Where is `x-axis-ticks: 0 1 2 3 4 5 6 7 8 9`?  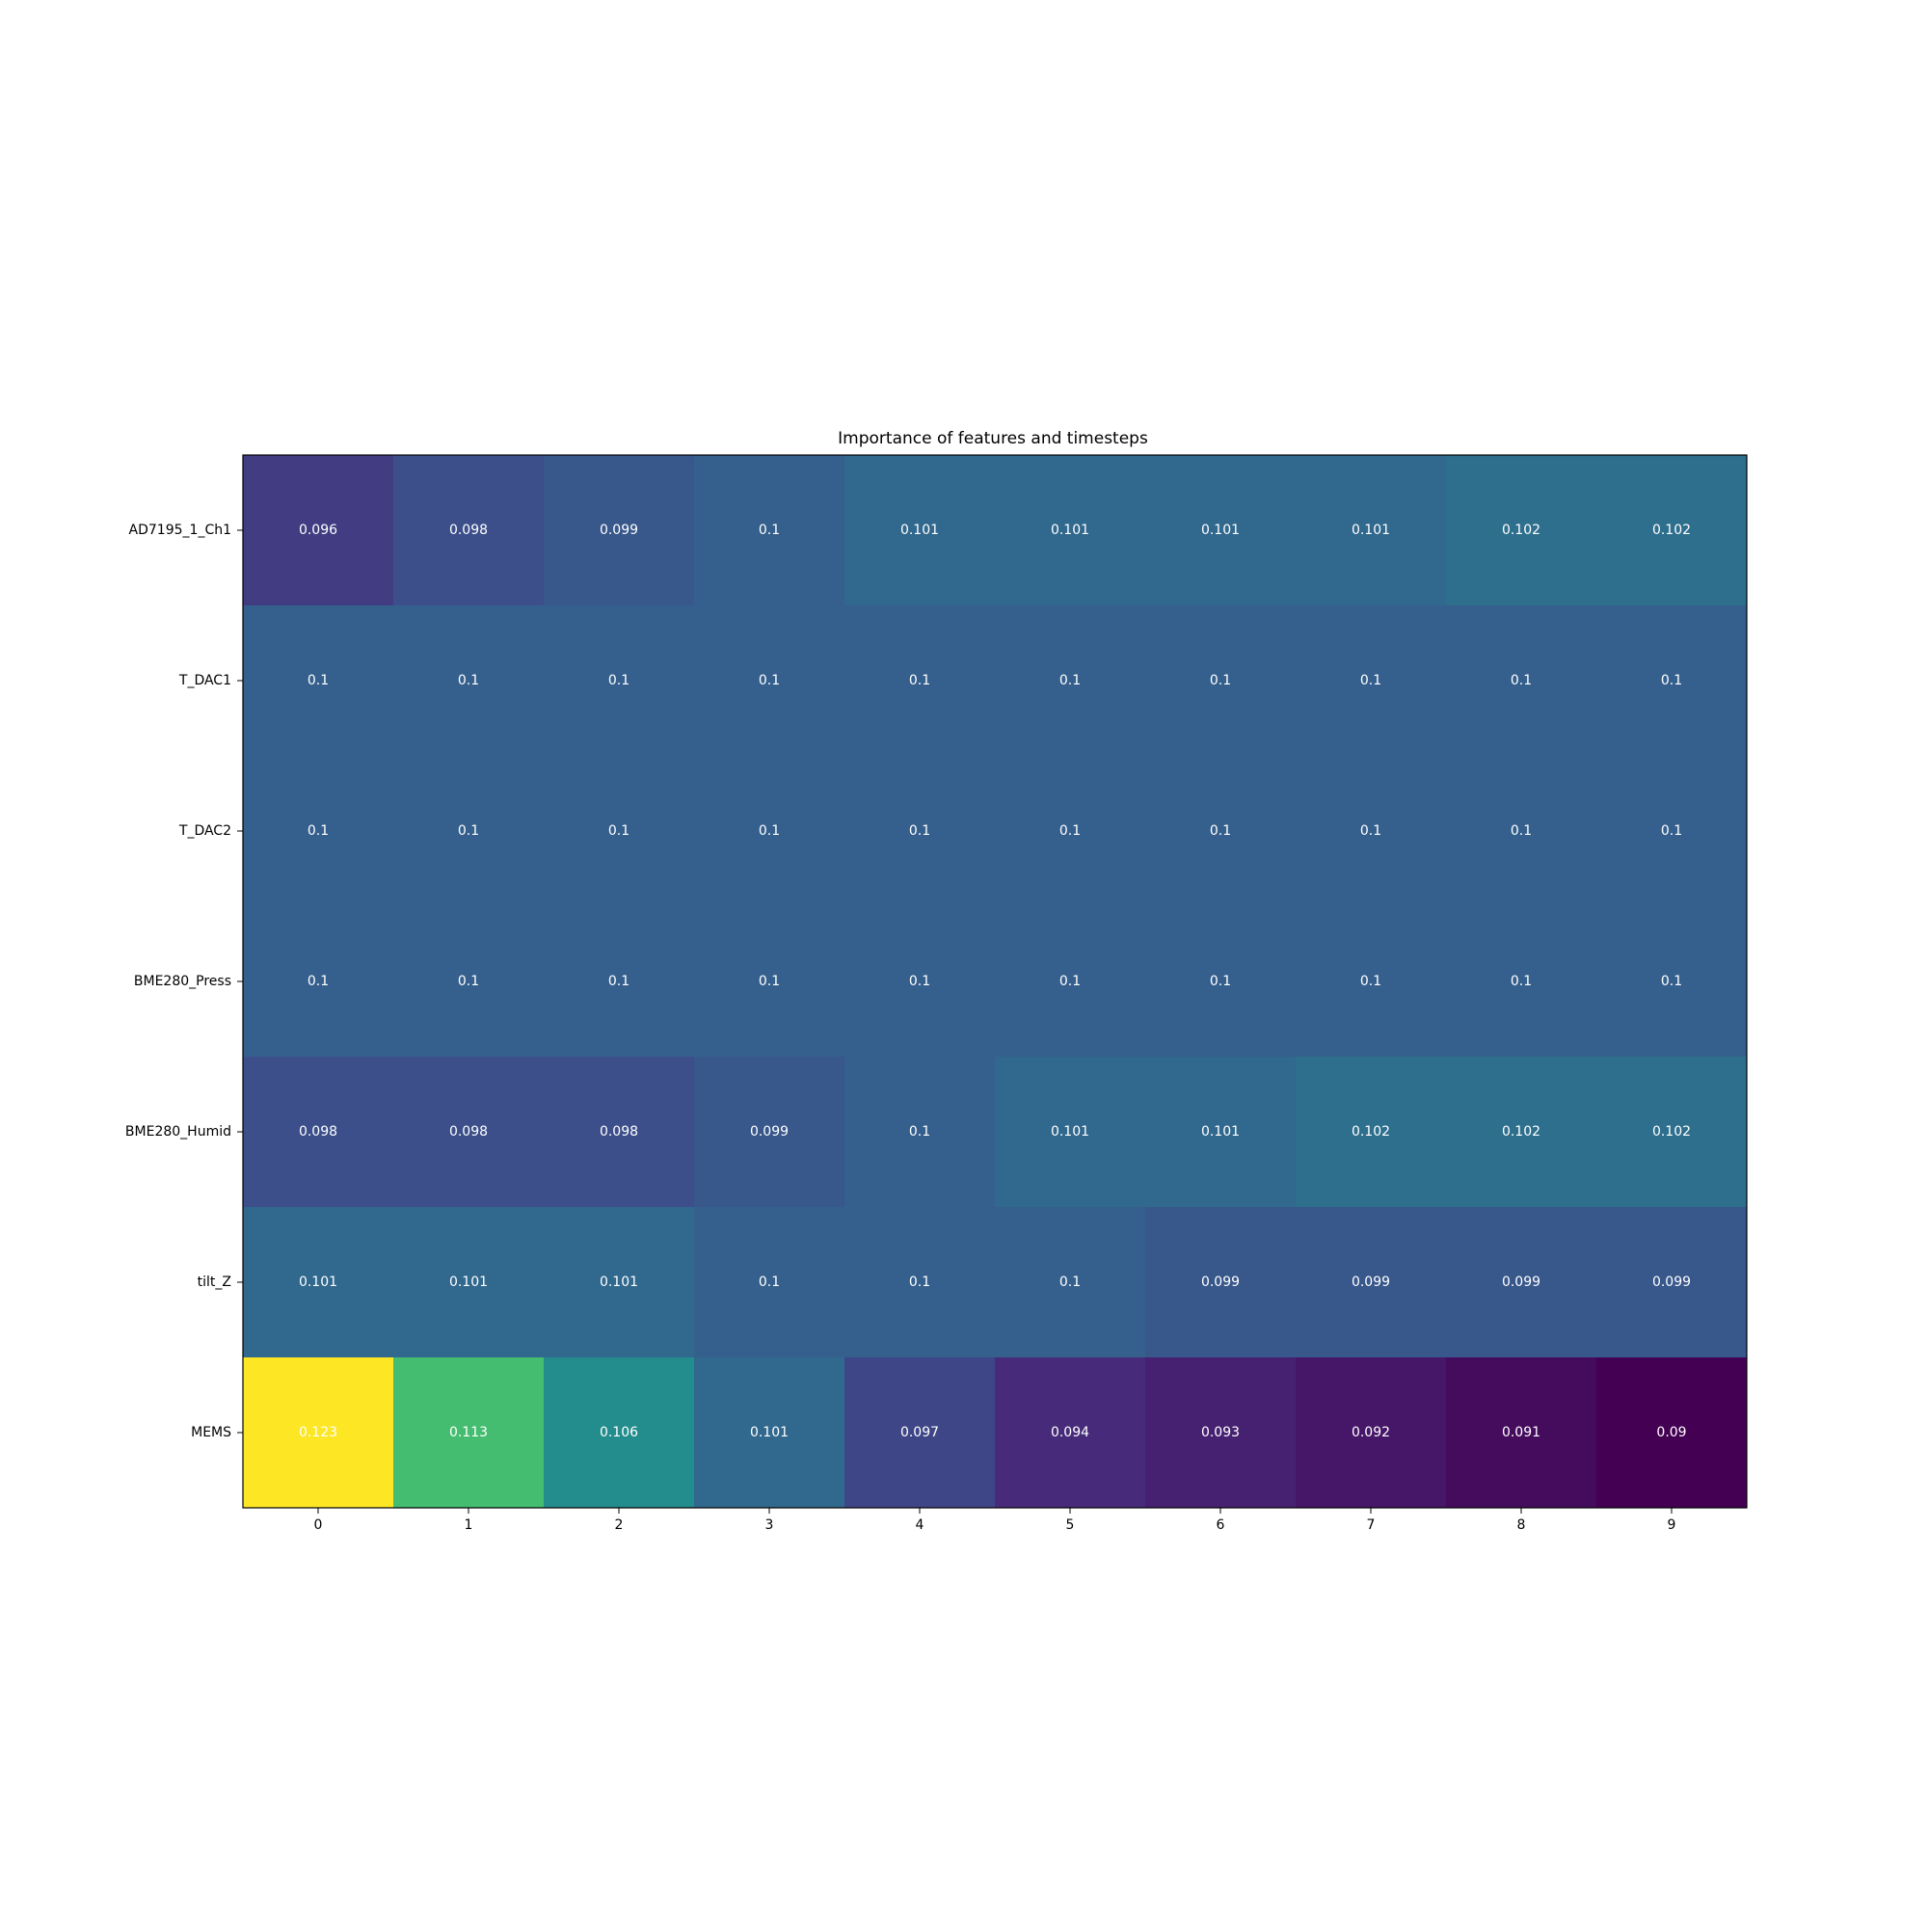
x-axis-ticks: 0 1 2 3 4 5 6 7 8 9 is located at coordinates (994, 1521).